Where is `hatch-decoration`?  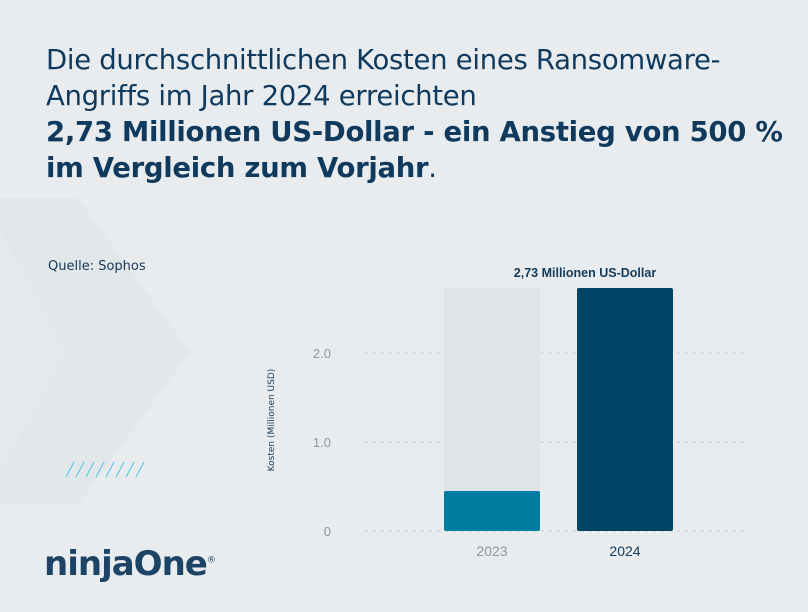 hatch-decoration is located at coordinates (105, 469).